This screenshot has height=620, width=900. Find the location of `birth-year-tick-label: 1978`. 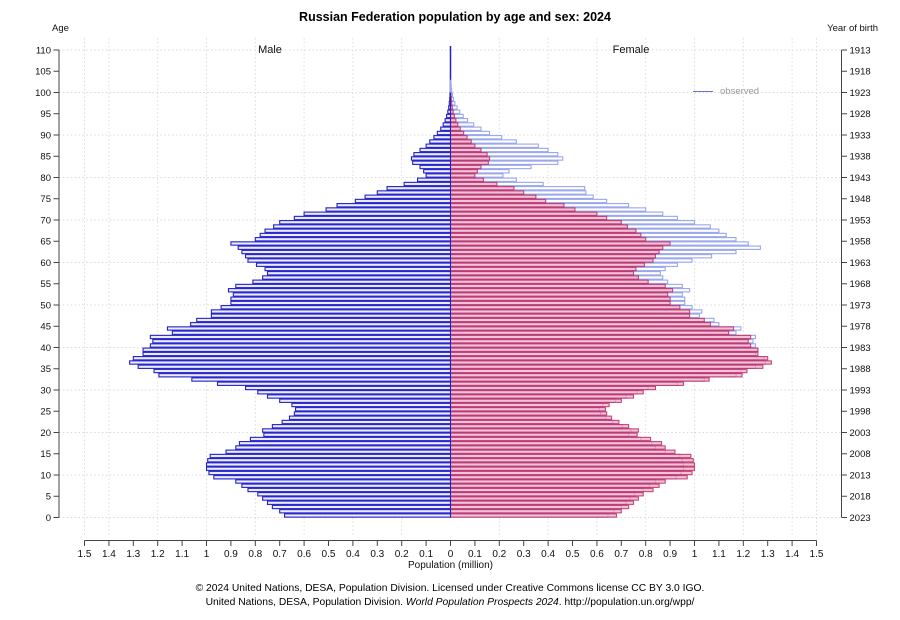

birth-year-tick-label: 1978 is located at coordinates (860, 327).